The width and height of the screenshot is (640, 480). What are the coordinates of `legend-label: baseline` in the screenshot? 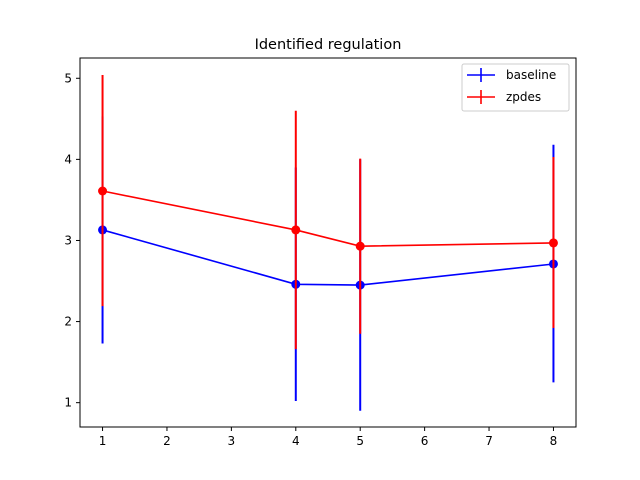 It's located at (531, 75).